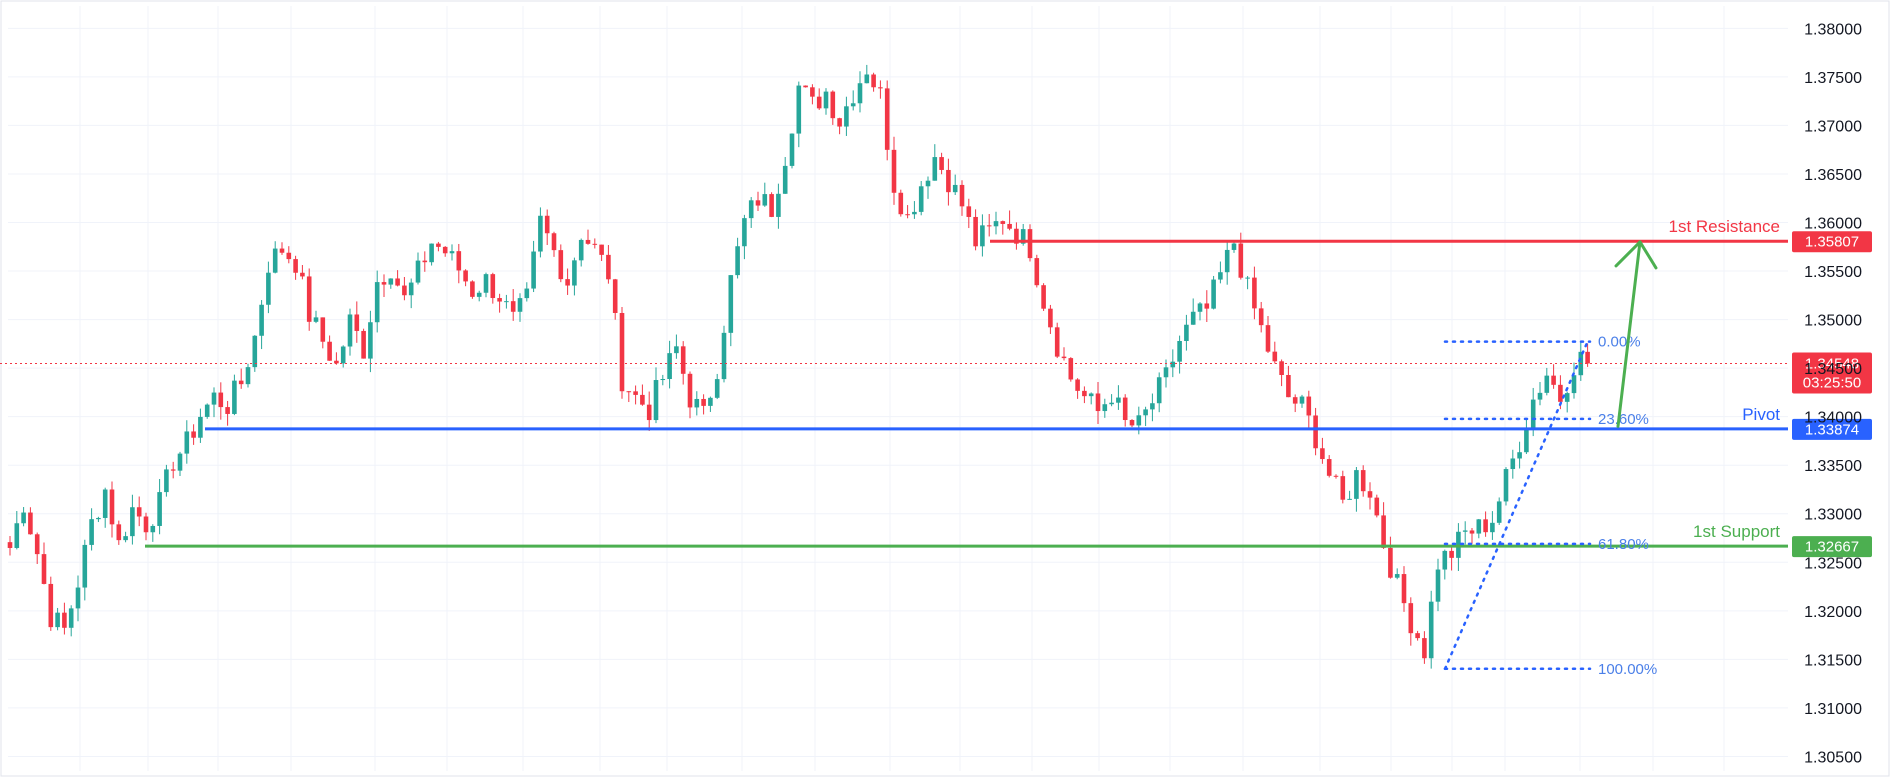 The image size is (1890, 777). Describe the element at coordinates (1627, 669) in the screenshot. I see `fib-level-label: 100.00%` at that location.